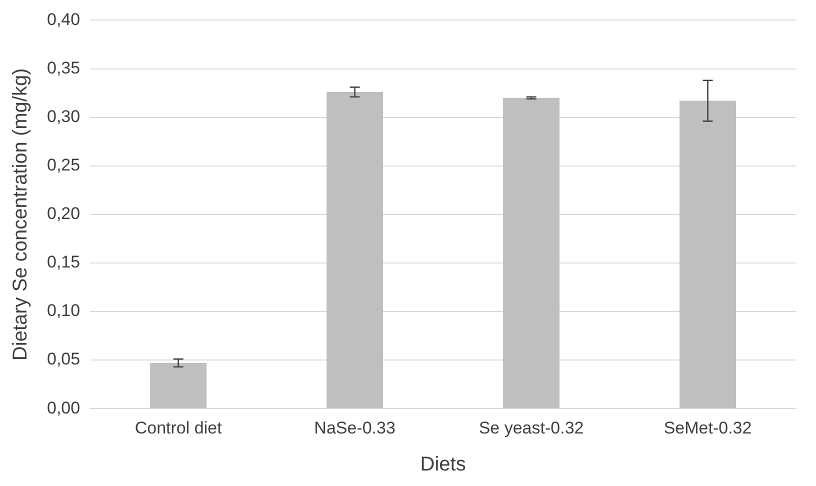  What do you see at coordinates (355, 428) in the screenshot?
I see `x-tick-label: NaSe-0.33` at bounding box center [355, 428].